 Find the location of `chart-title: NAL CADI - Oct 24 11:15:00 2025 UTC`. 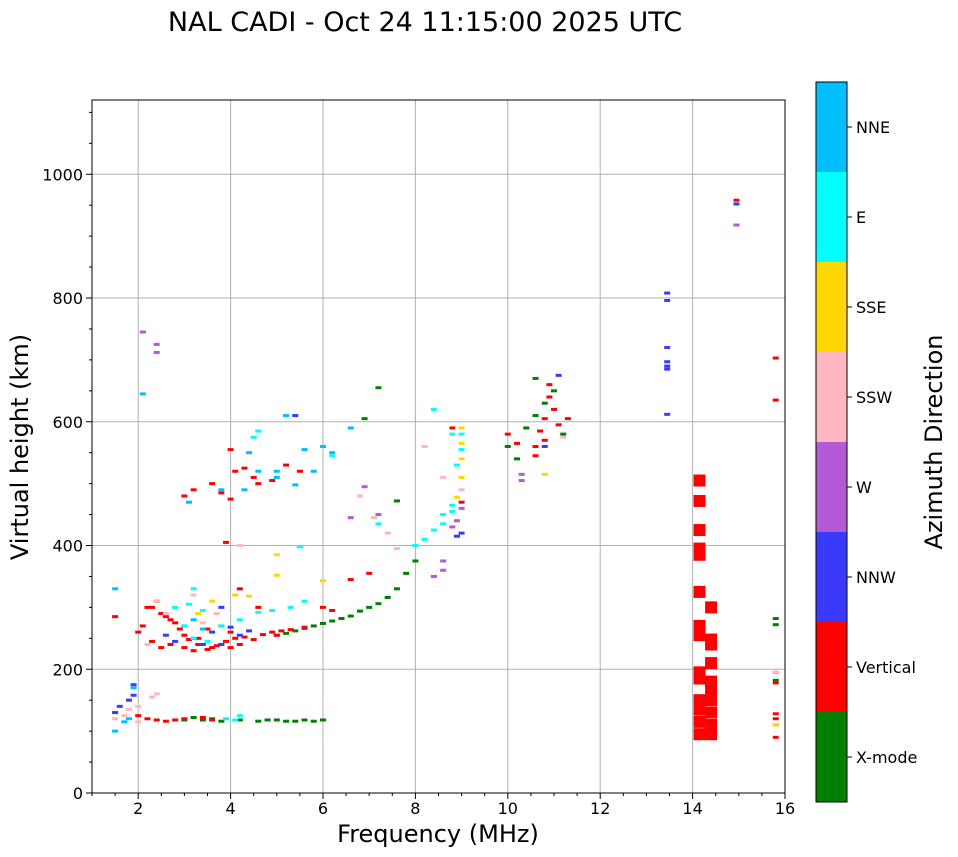

chart-title: NAL CADI - Oct 24 11:15:00 2025 UTC is located at coordinates (425, 22).